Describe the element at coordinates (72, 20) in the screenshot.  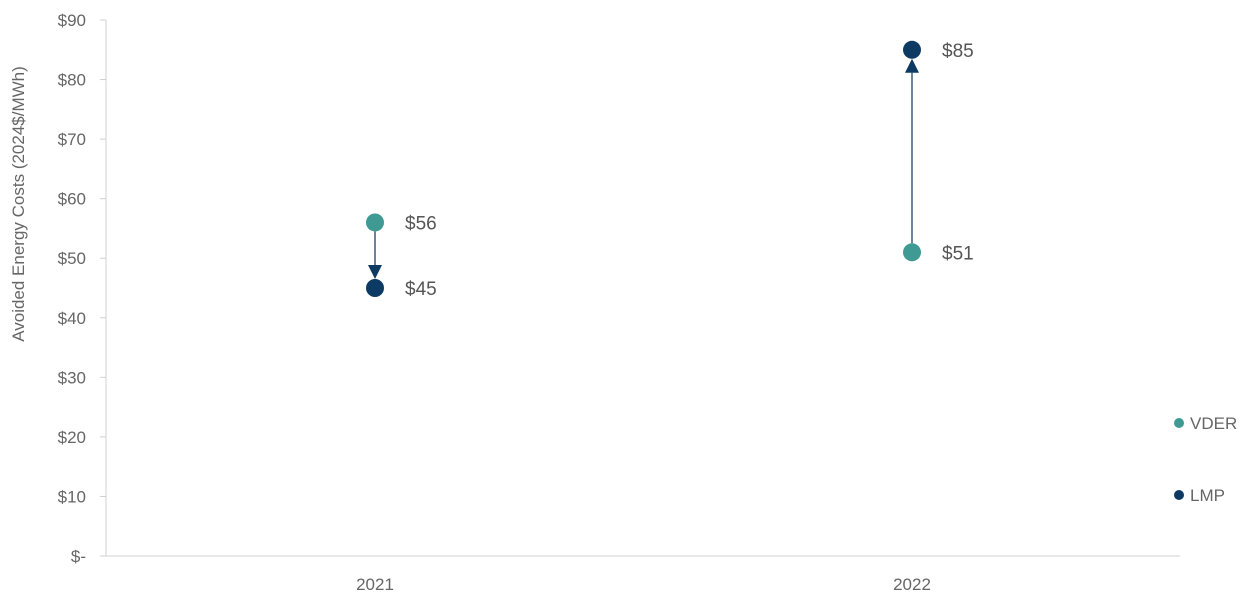
I see `y-tick-label: $90` at that location.